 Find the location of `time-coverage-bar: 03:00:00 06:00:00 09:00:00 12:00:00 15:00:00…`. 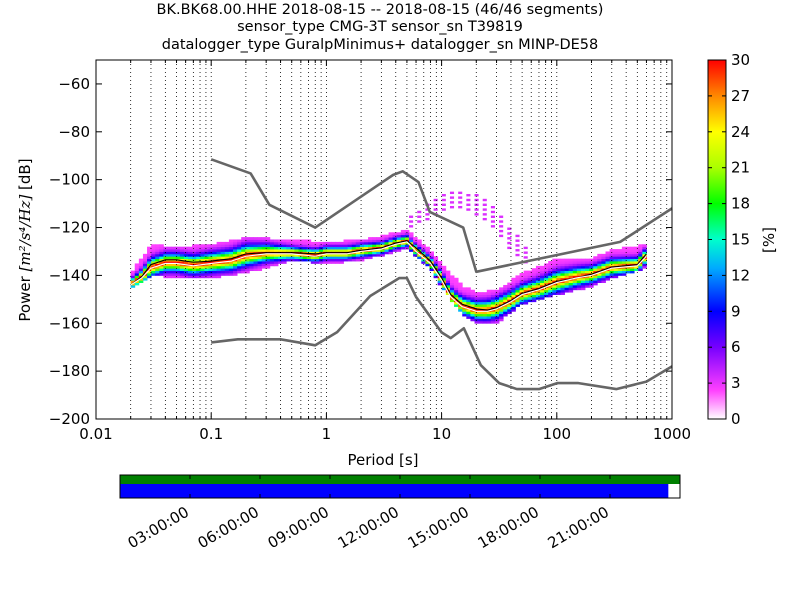

time-coverage-bar: 03:00:00 06:00:00 09:00:00 12:00:00 15:00:00… is located at coordinates (400, 513).